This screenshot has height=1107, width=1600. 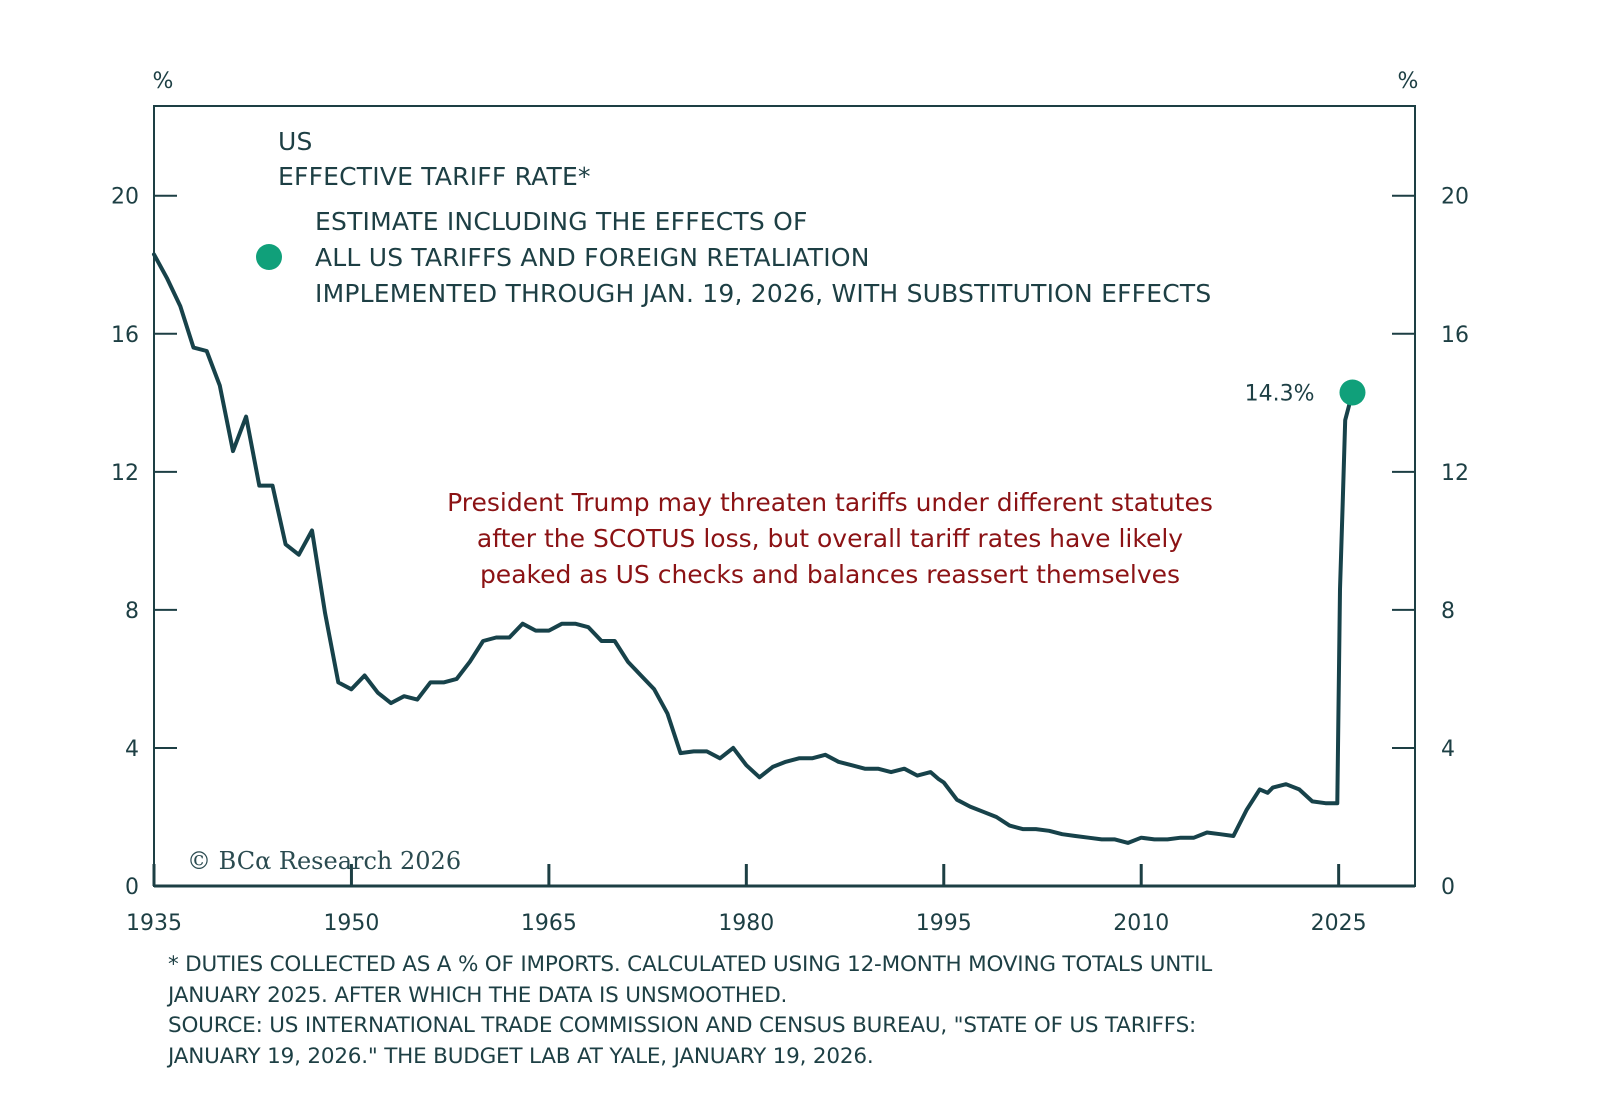 What do you see at coordinates (1339, 923) in the screenshot?
I see `x-tick-label: 2025` at bounding box center [1339, 923].